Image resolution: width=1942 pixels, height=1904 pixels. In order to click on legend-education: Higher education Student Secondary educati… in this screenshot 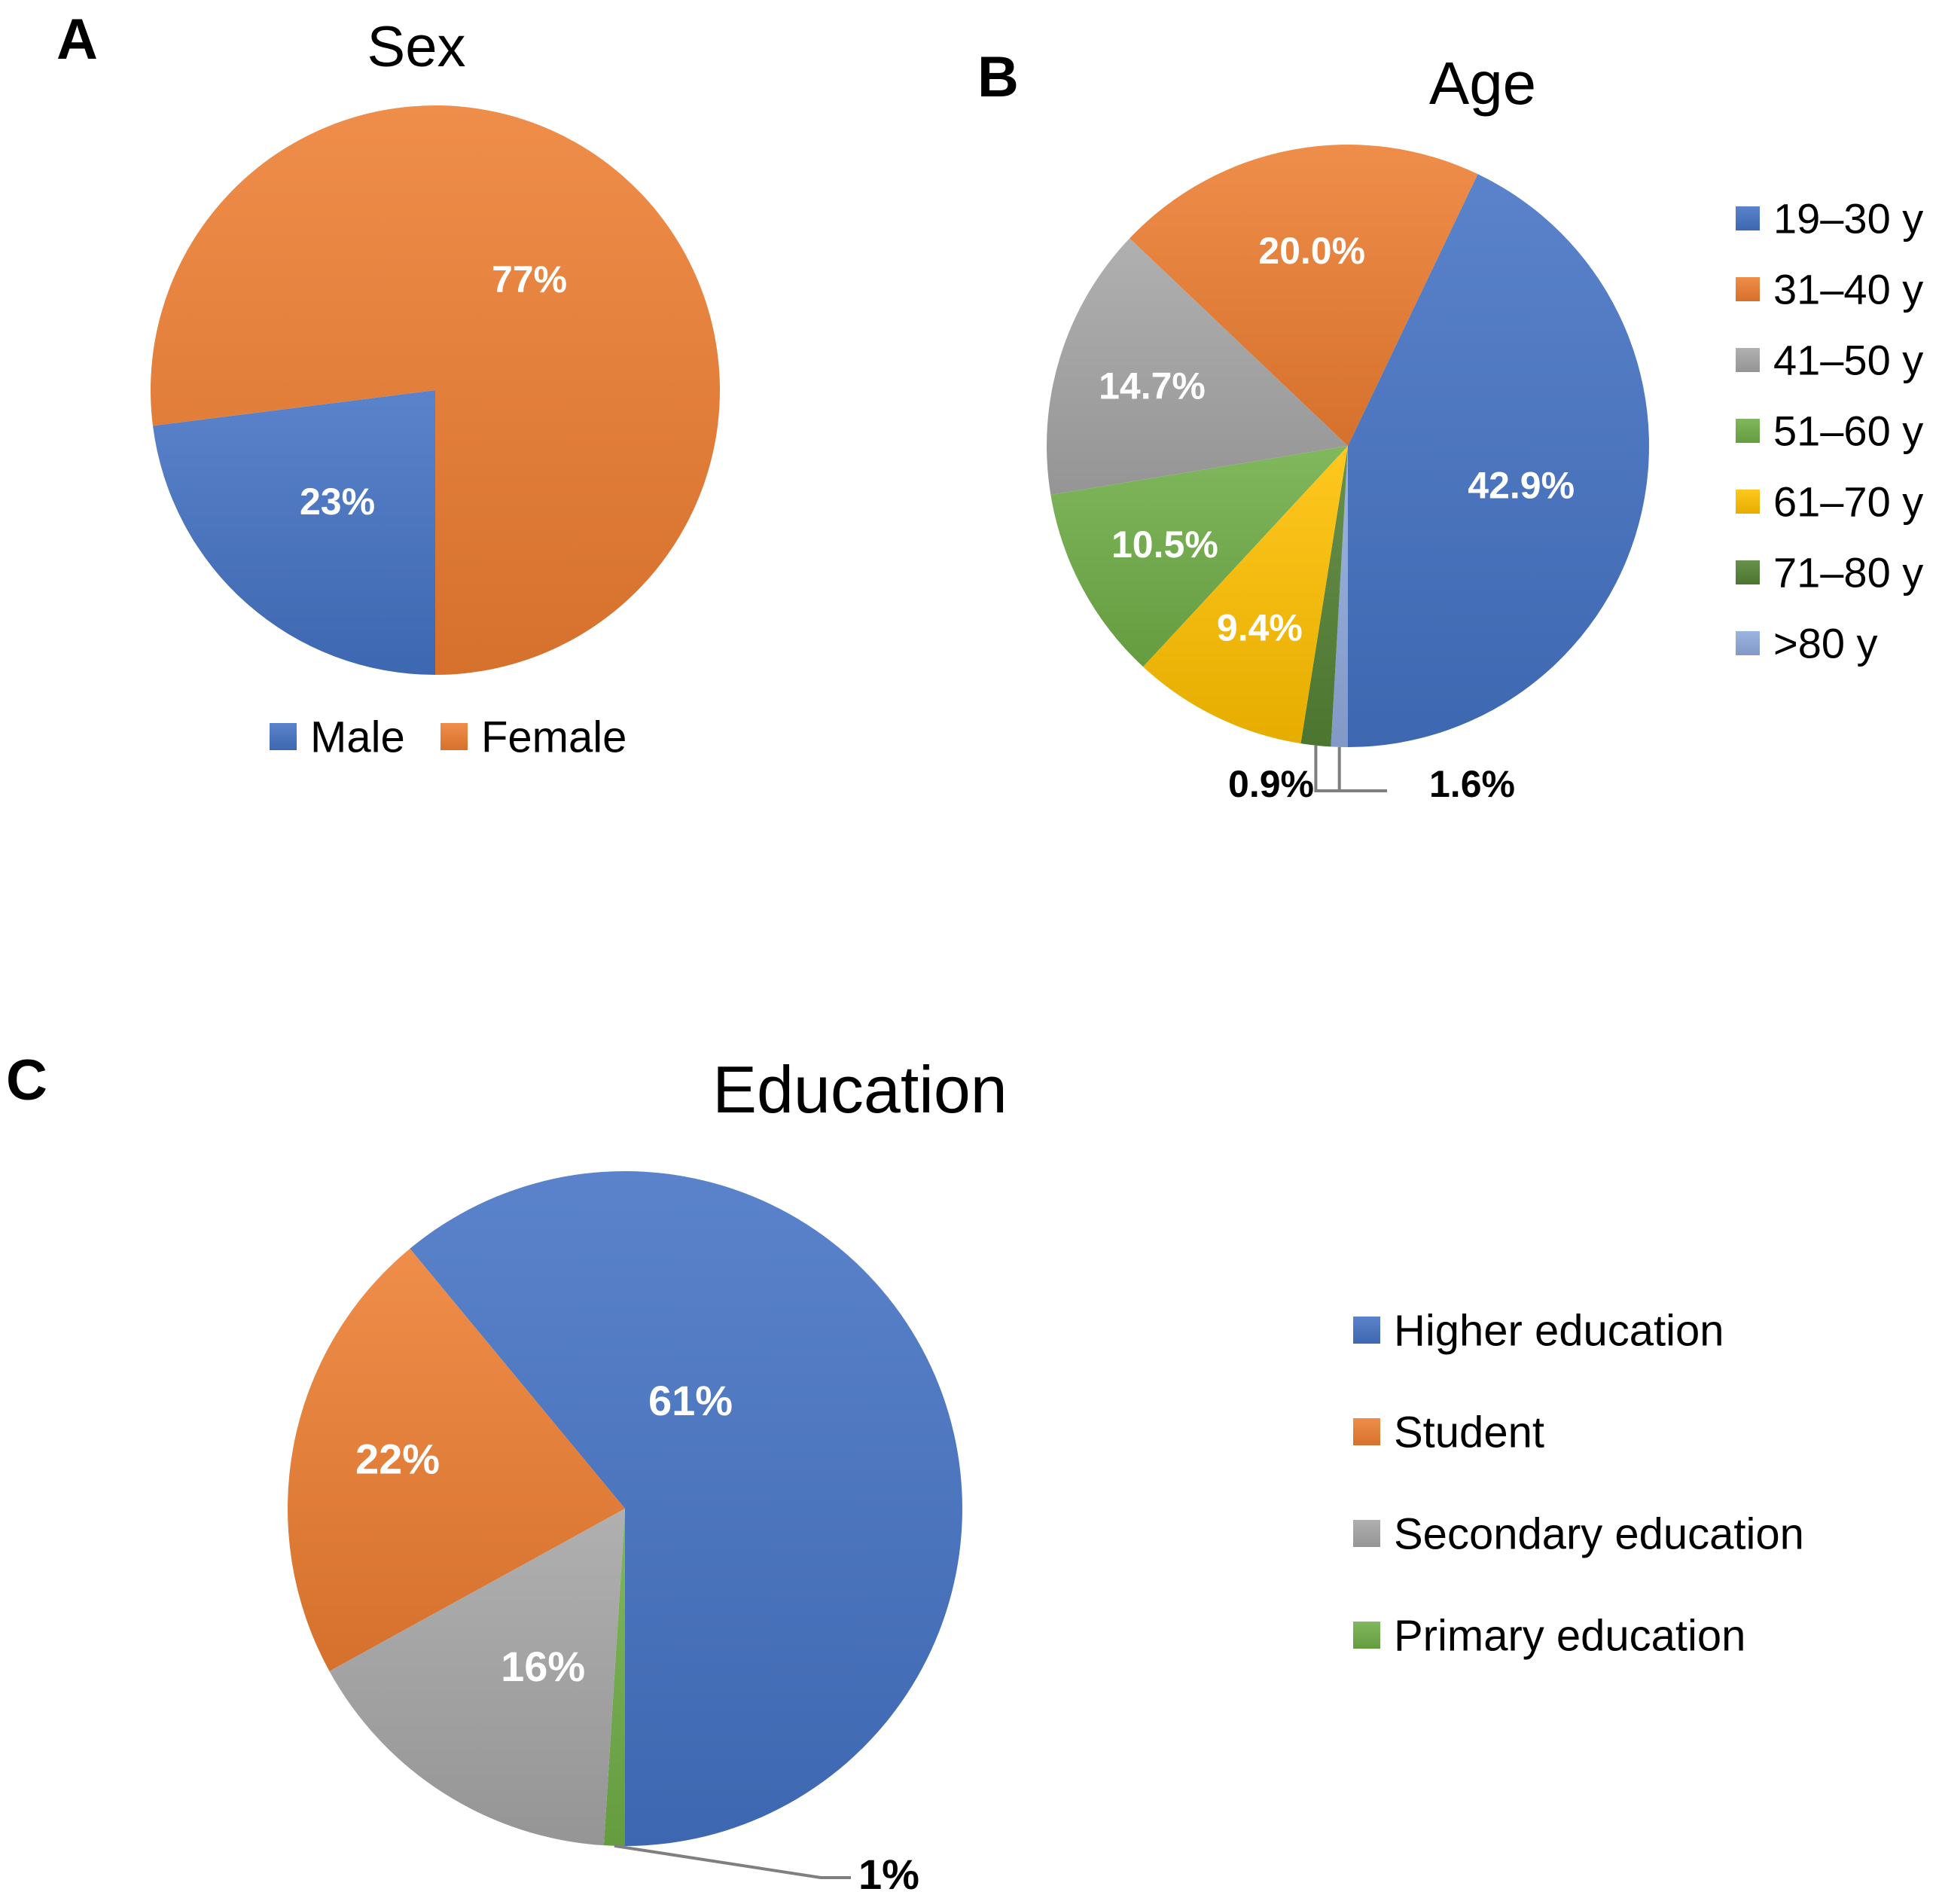, I will do `click(1579, 1483)`.